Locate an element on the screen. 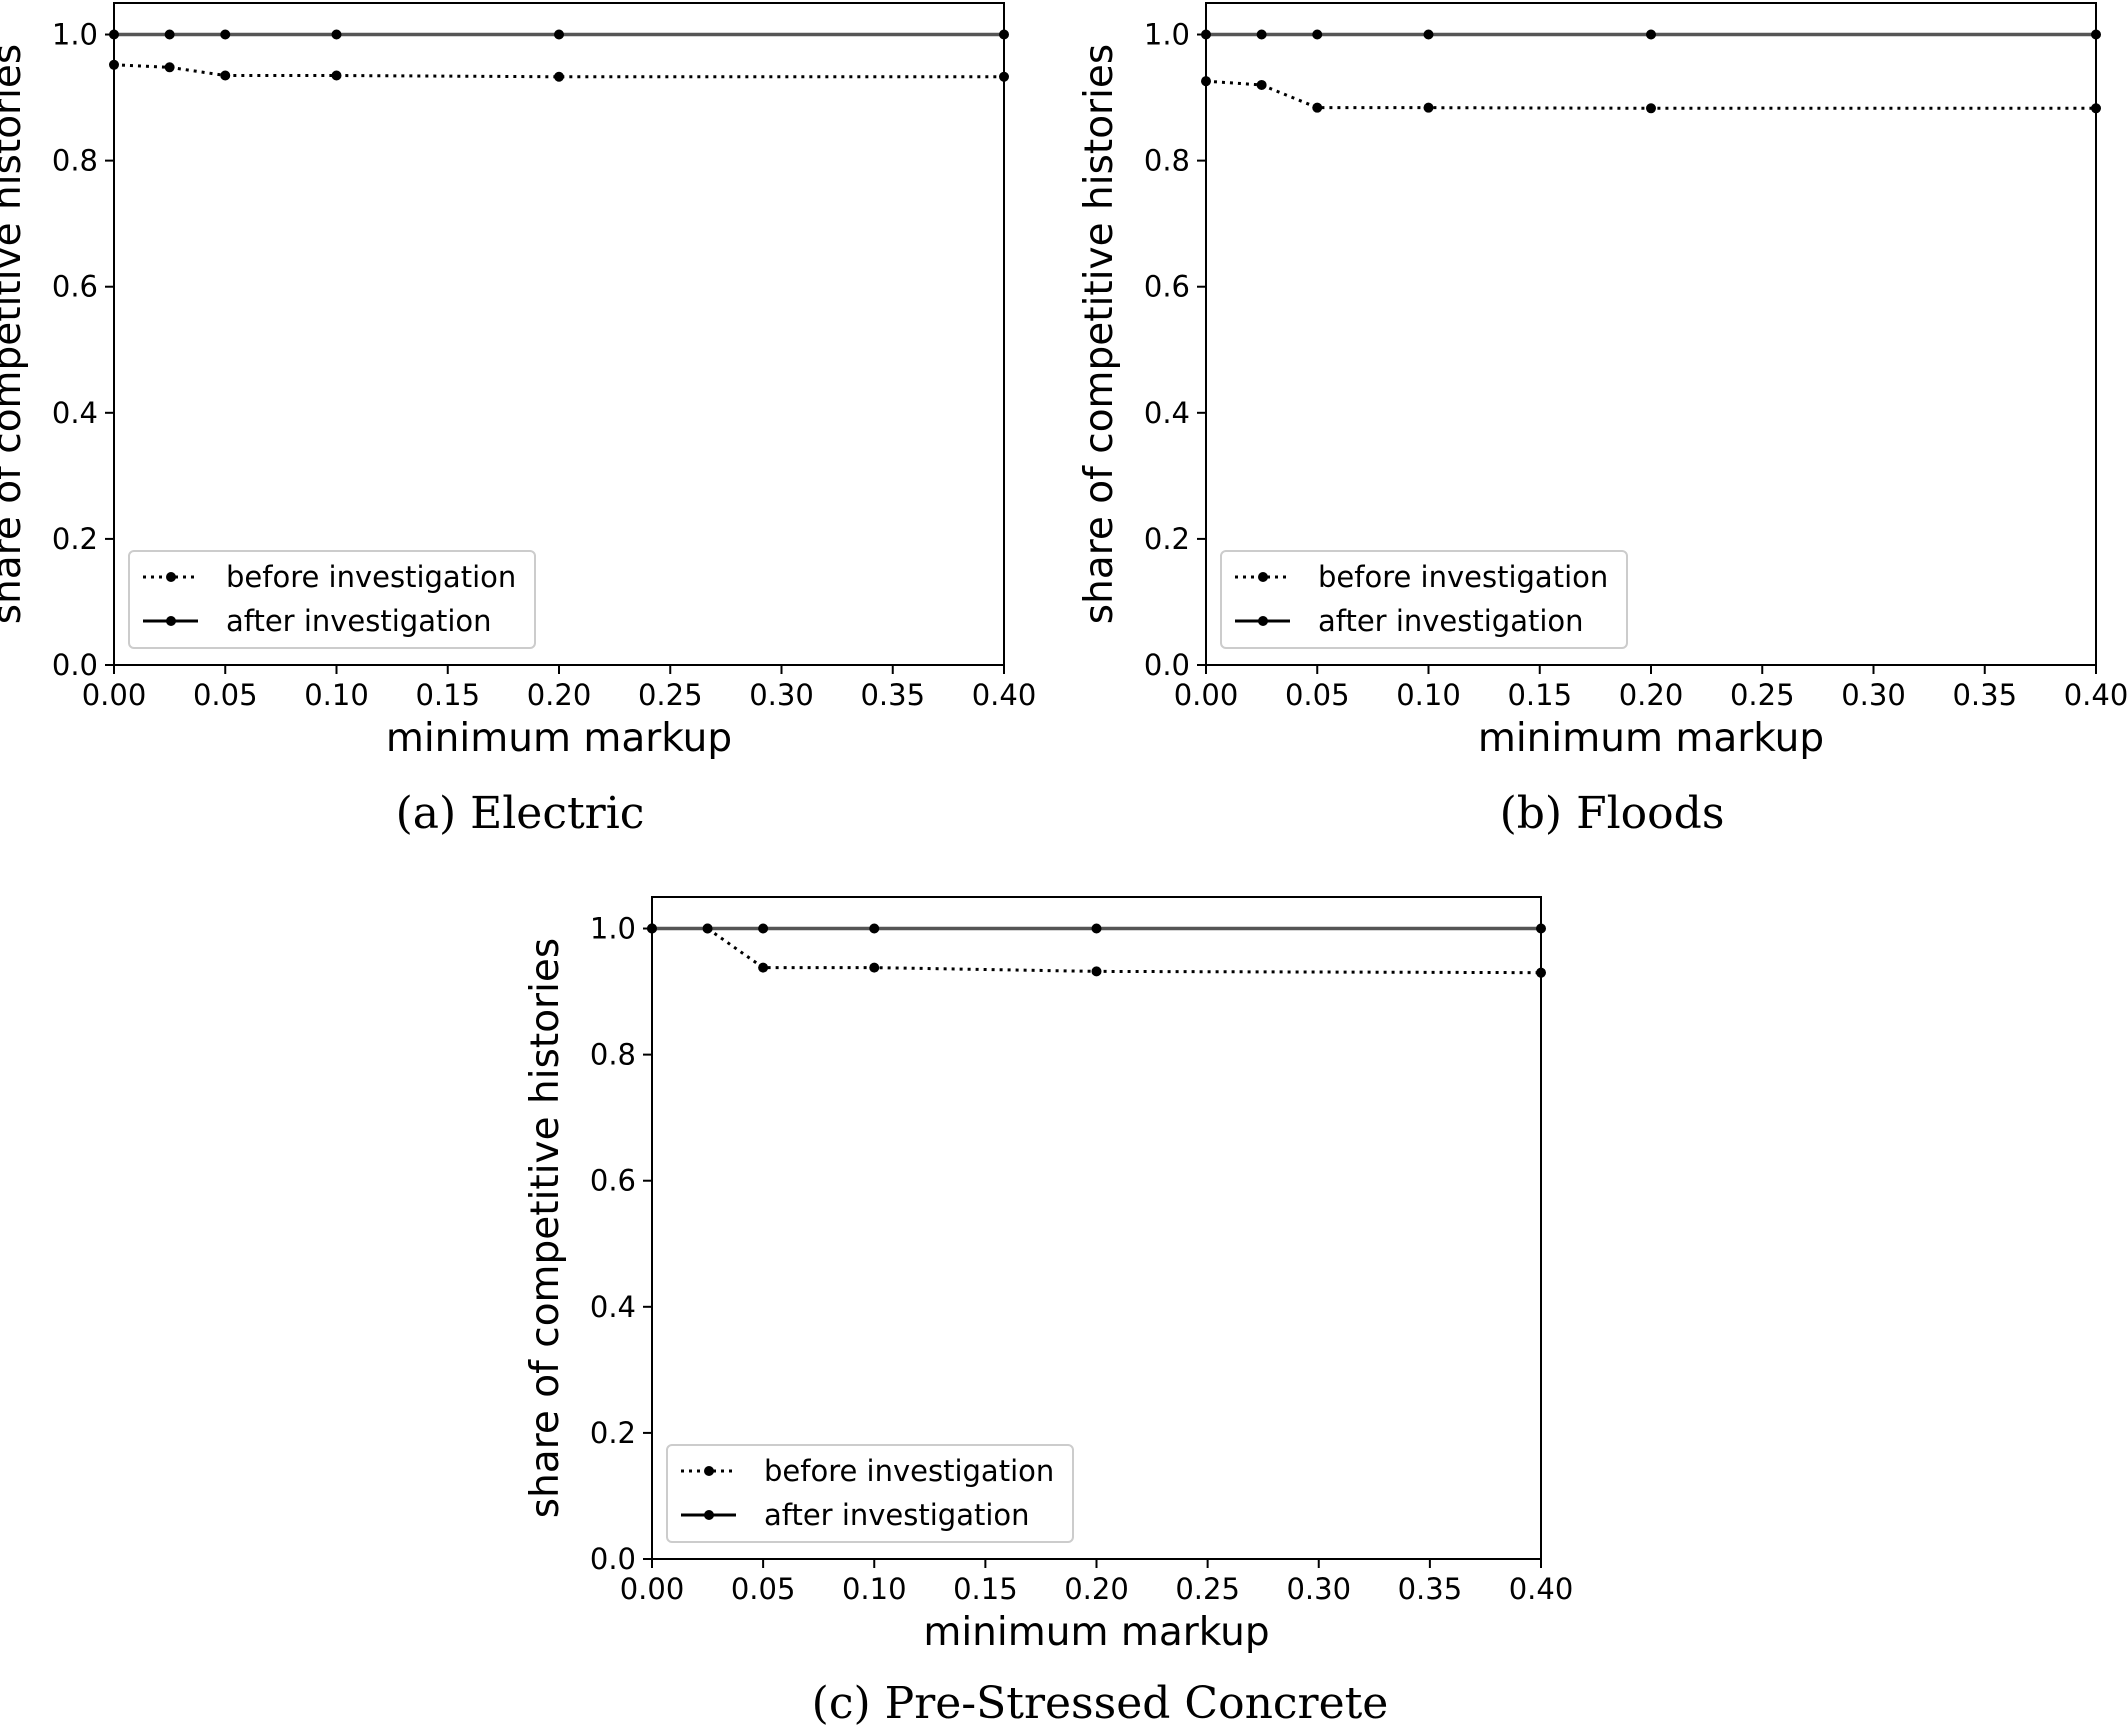 Image resolution: width=2128 pixels, height=1731 pixels. series-line-before-investigation is located at coordinates (1097, 951).